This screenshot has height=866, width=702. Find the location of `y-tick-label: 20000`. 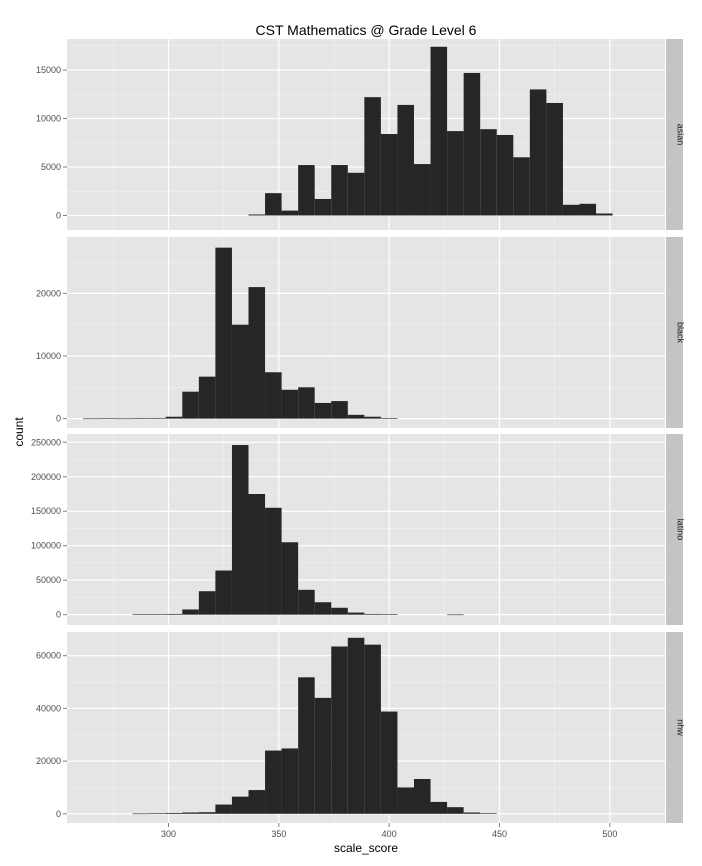

y-tick-label: 20000 is located at coordinates (48, 761).